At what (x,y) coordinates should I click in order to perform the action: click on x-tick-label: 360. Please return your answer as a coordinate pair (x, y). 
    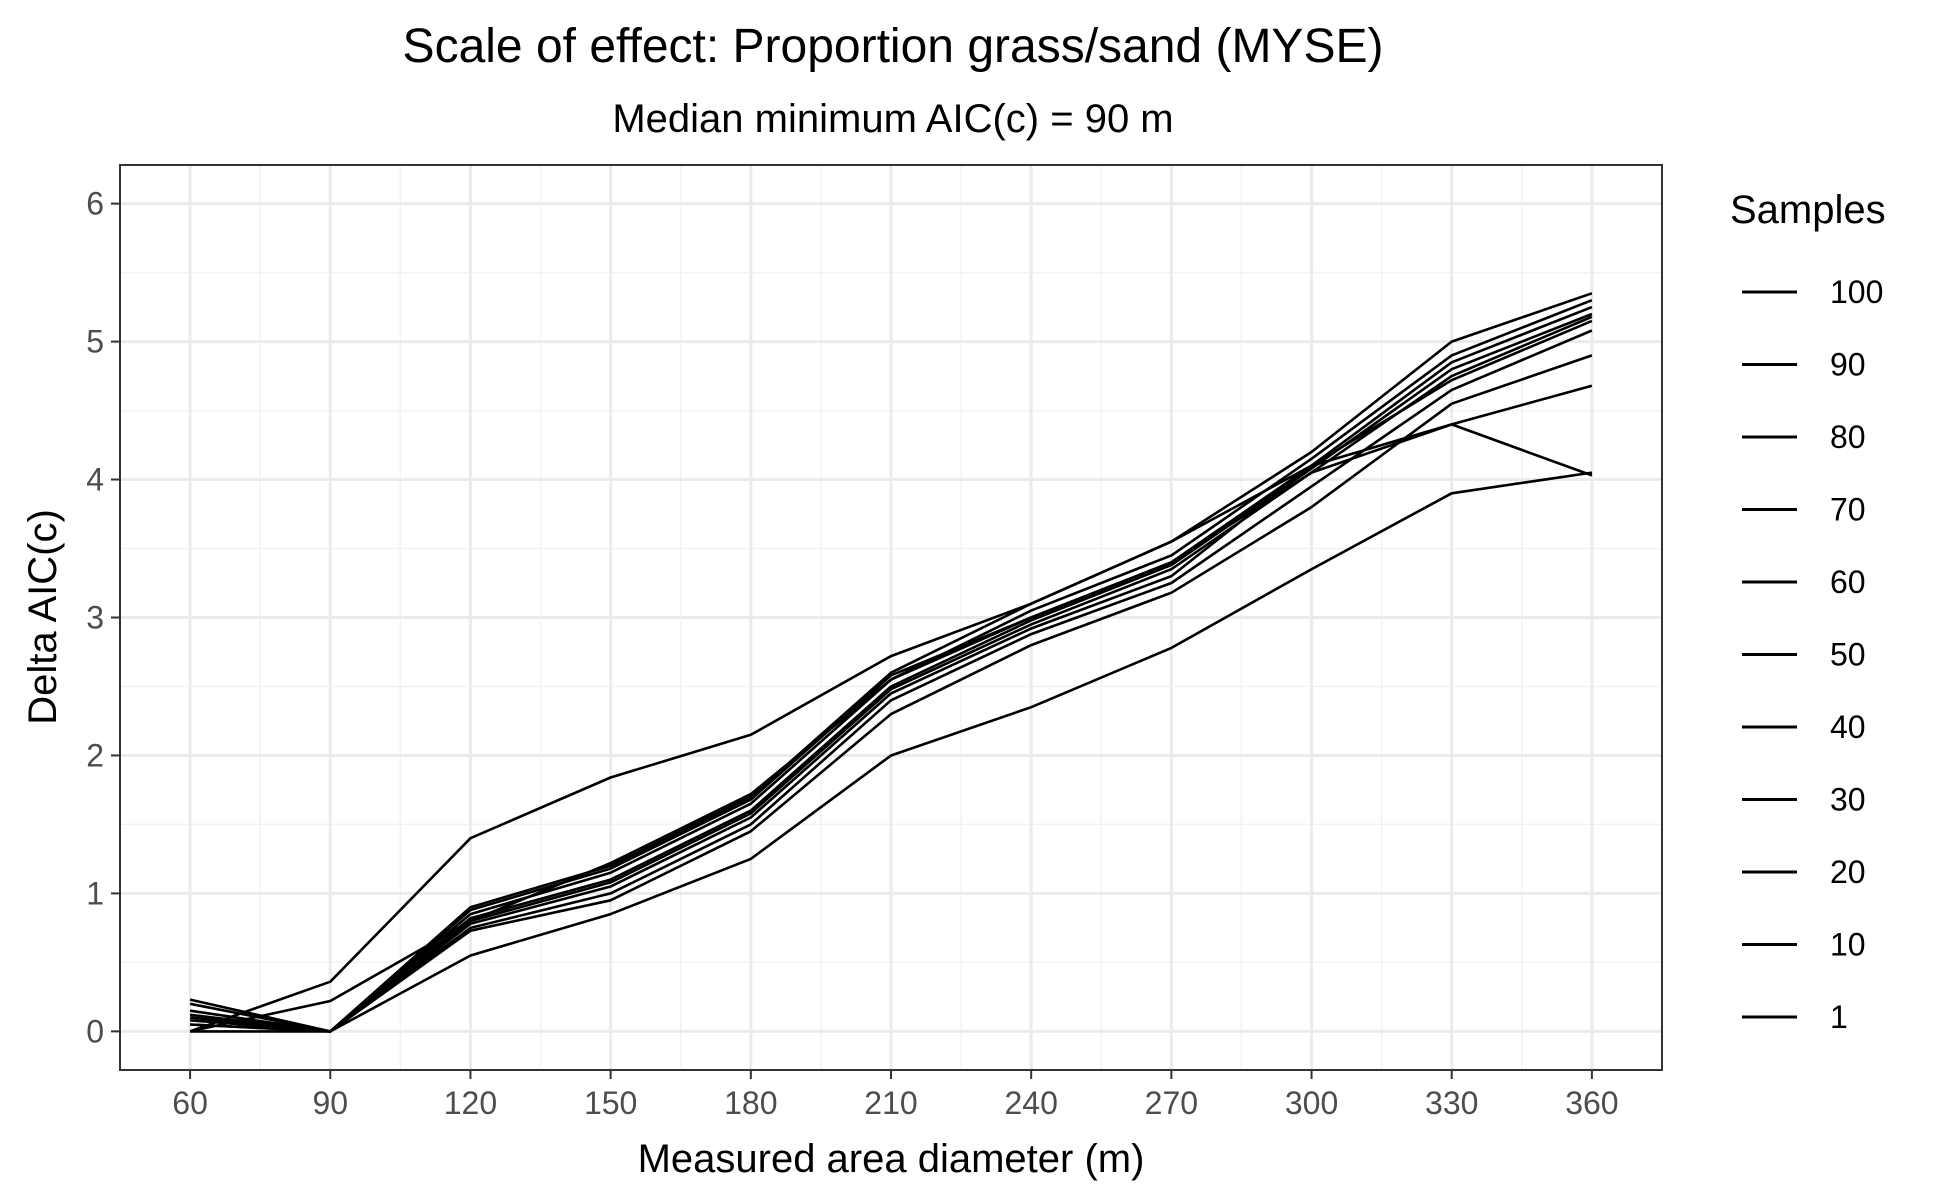
    Looking at the image, I should click on (1591, 1103).